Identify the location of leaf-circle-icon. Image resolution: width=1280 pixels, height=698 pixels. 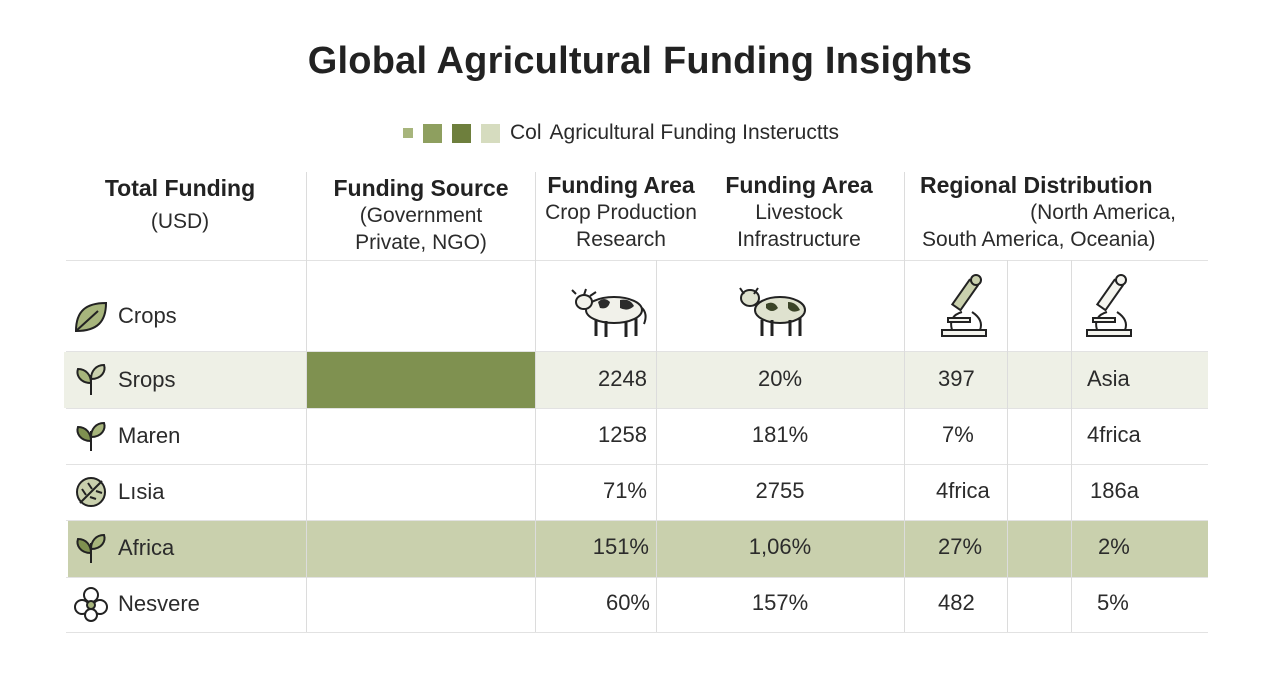
(91, 492).